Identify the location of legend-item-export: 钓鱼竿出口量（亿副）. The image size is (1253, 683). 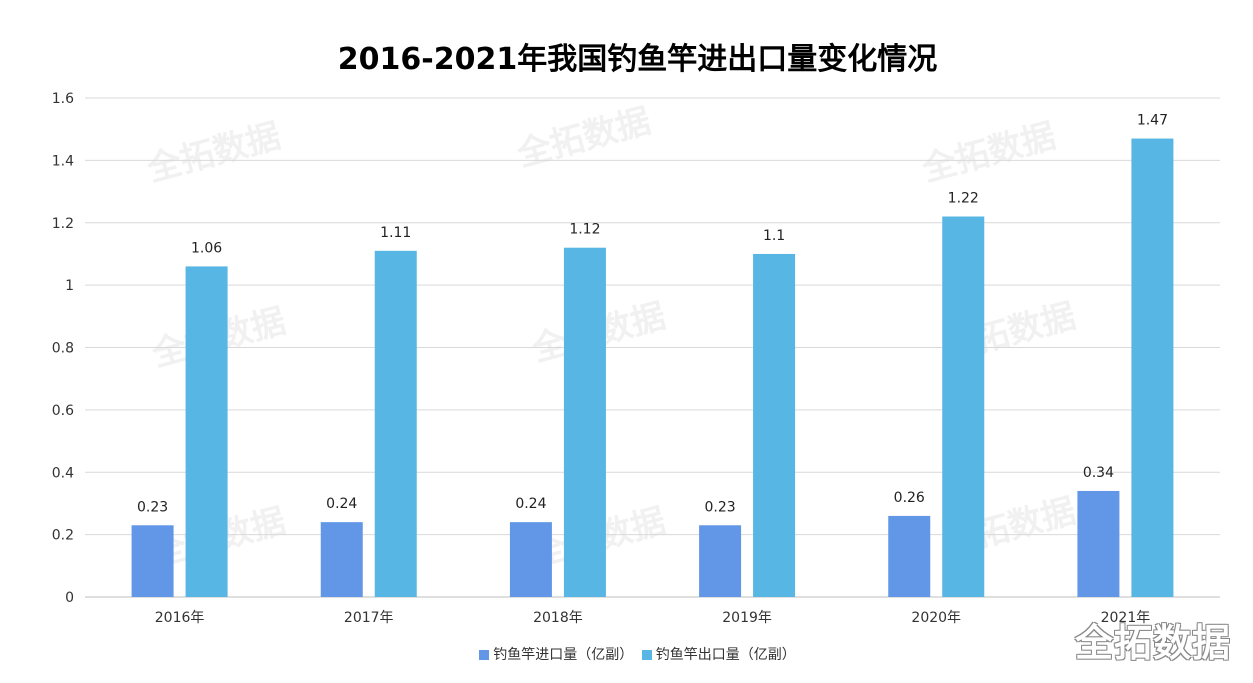
(718, 654).